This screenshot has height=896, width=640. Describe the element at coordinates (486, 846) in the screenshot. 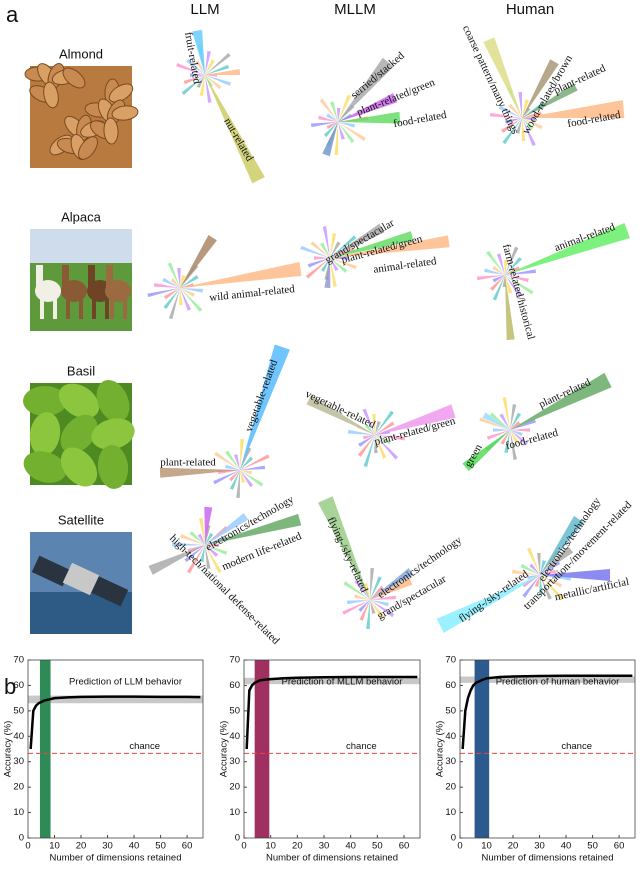

I see `x-tick-label: 10` at that location.